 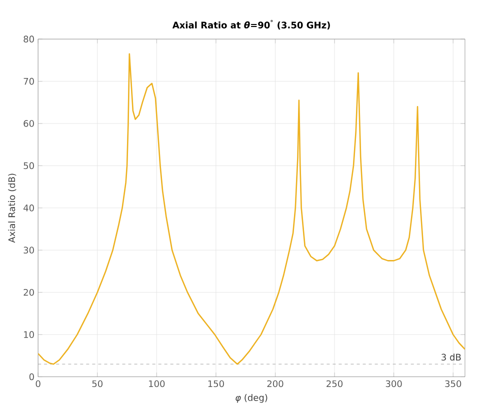 What do you see at coordinates (394, 384) in the screenshot?
I see `x-tick-label: 300` at bounding box center [394, 384].